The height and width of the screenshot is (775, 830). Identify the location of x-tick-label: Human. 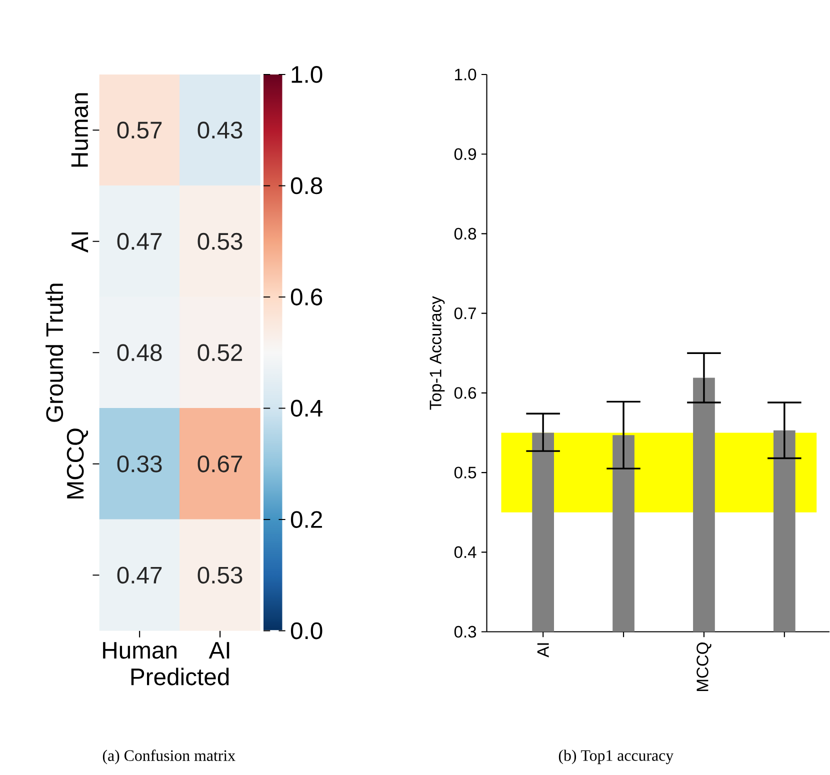
(139, 650).